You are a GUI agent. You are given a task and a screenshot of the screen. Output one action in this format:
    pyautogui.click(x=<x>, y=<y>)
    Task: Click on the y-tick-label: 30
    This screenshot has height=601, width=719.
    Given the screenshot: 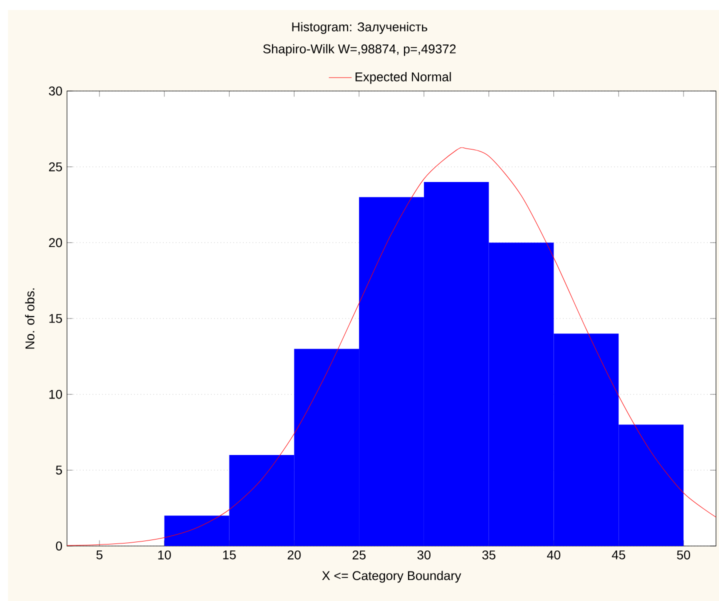 What is the action you would take?
    pyautogui.click(x=55, y=91)
    